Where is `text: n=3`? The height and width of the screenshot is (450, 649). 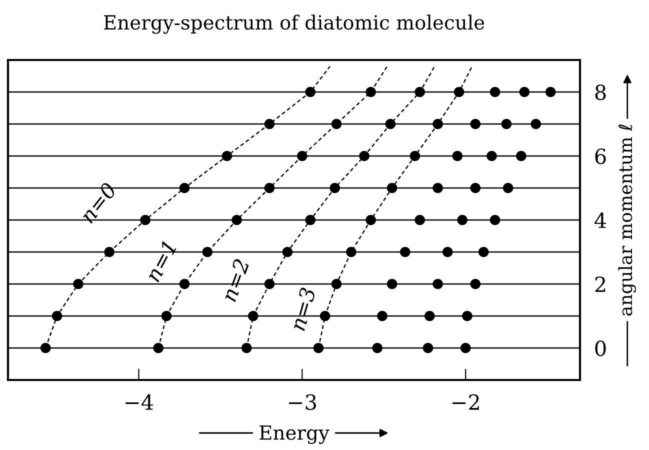
text: n=3 is located at coordinates (302, 309).